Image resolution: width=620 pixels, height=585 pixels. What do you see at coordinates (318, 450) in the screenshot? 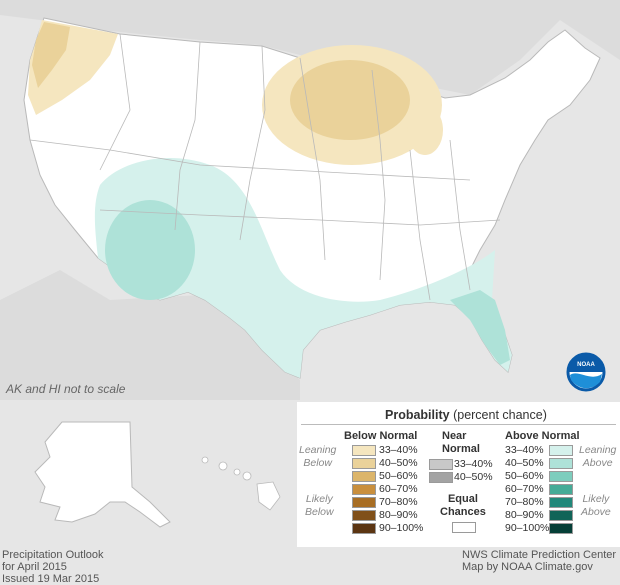
I see `below-leaning-line1: Leaning` at bounding box center [318, 450].